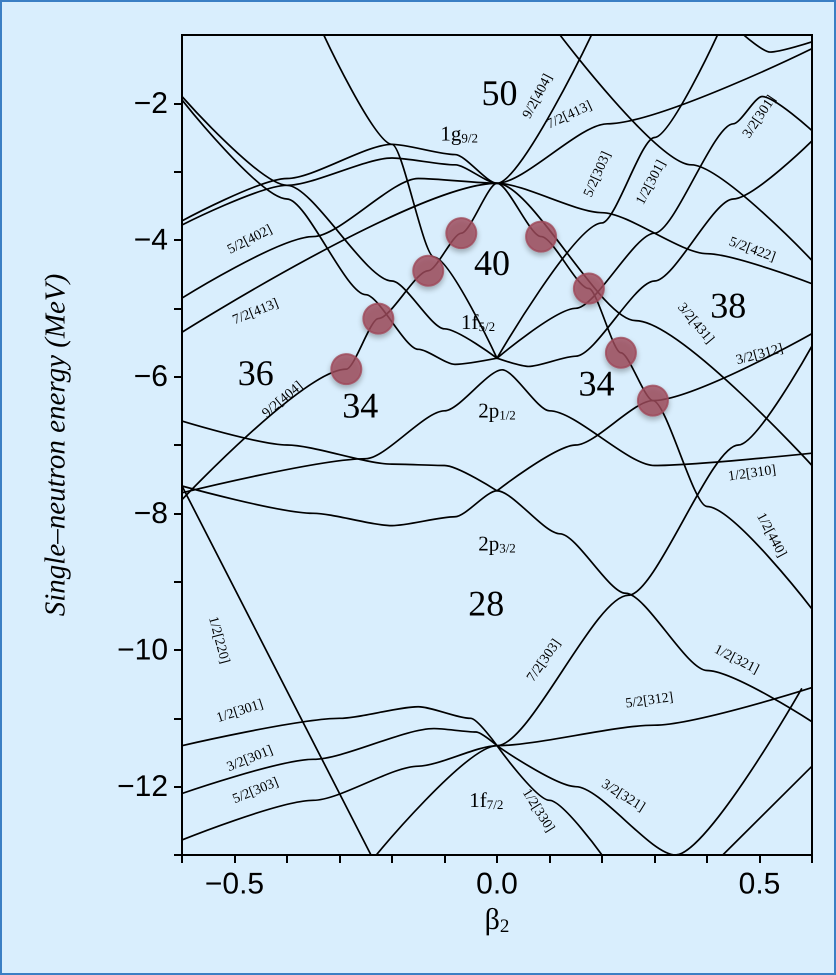 This screenshot has height=975, width=836. What do you see at coordinates (752, 473) in the screenshot?
I see `annotation: 1/2[310]` at bounding box center [752, 473].